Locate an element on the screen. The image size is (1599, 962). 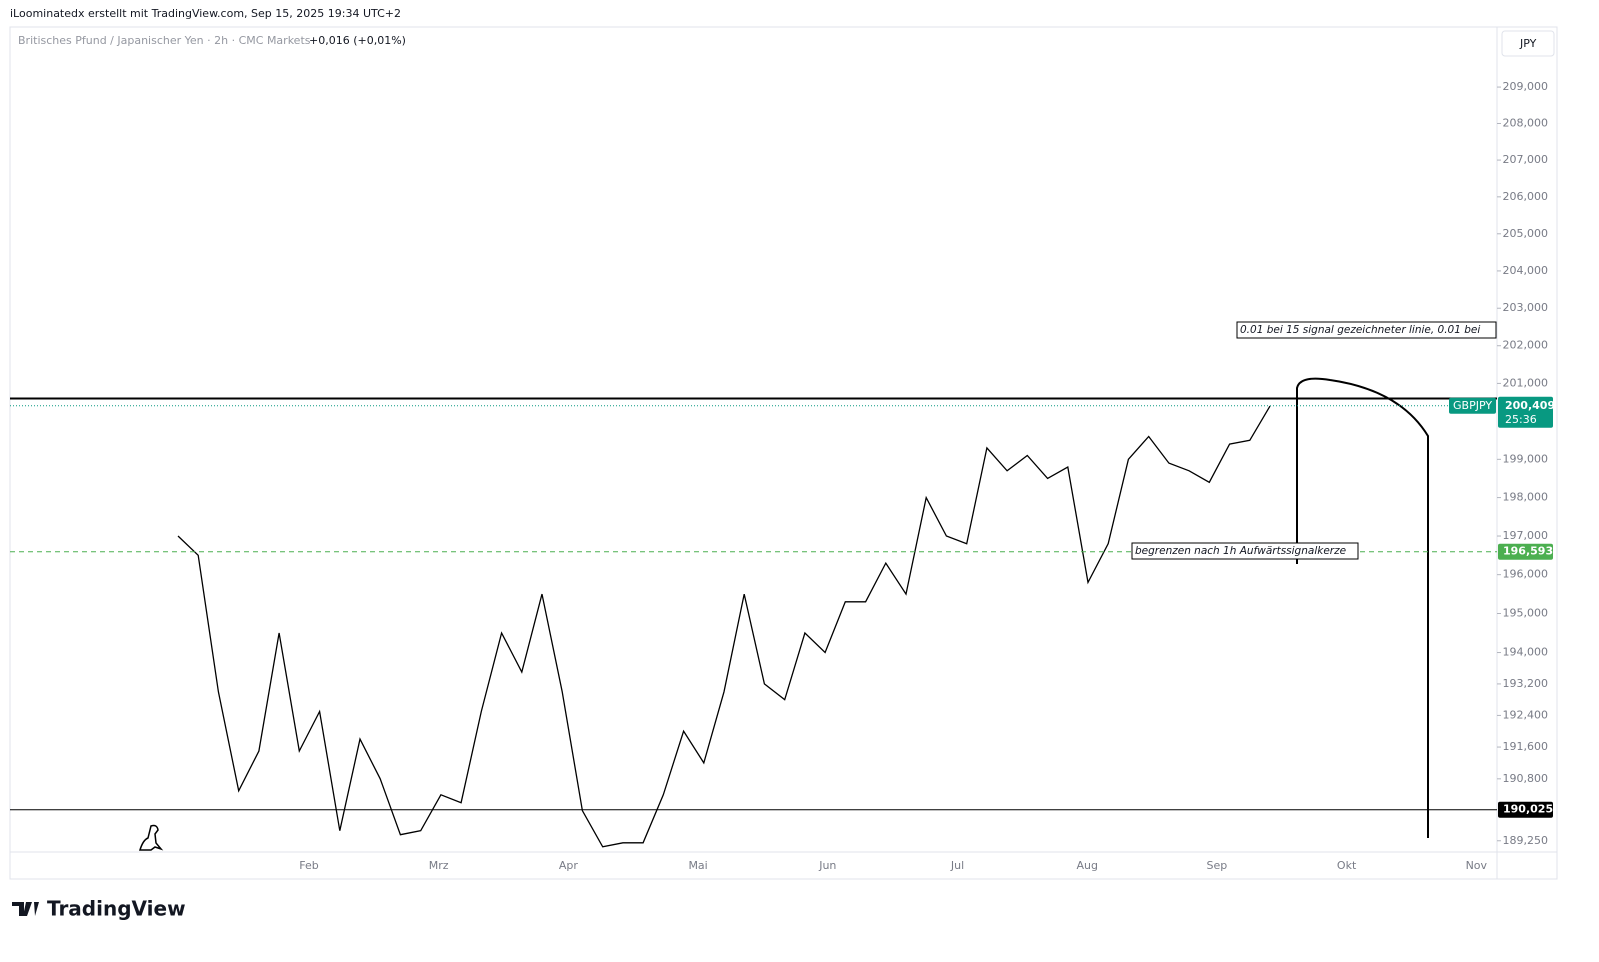
countdown: 25:36 is located at coordinates (1521, 419).